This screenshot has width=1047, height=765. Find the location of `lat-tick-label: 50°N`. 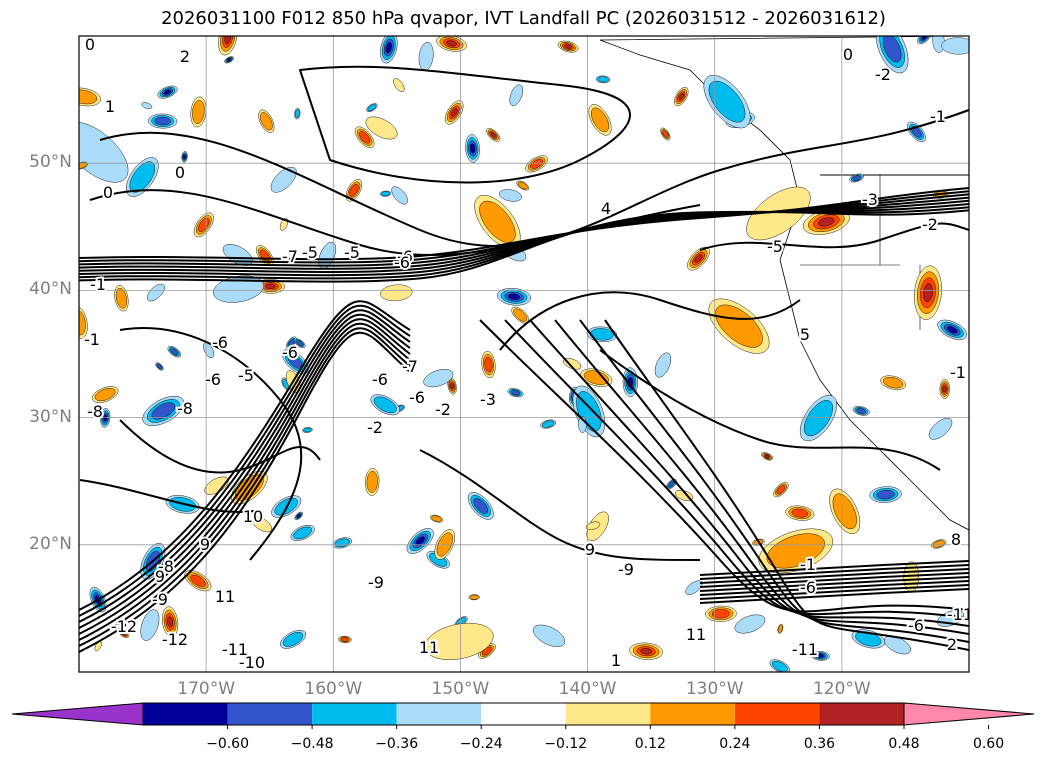

lat-tick-label: 50°N is located at coordinates (50, 162).